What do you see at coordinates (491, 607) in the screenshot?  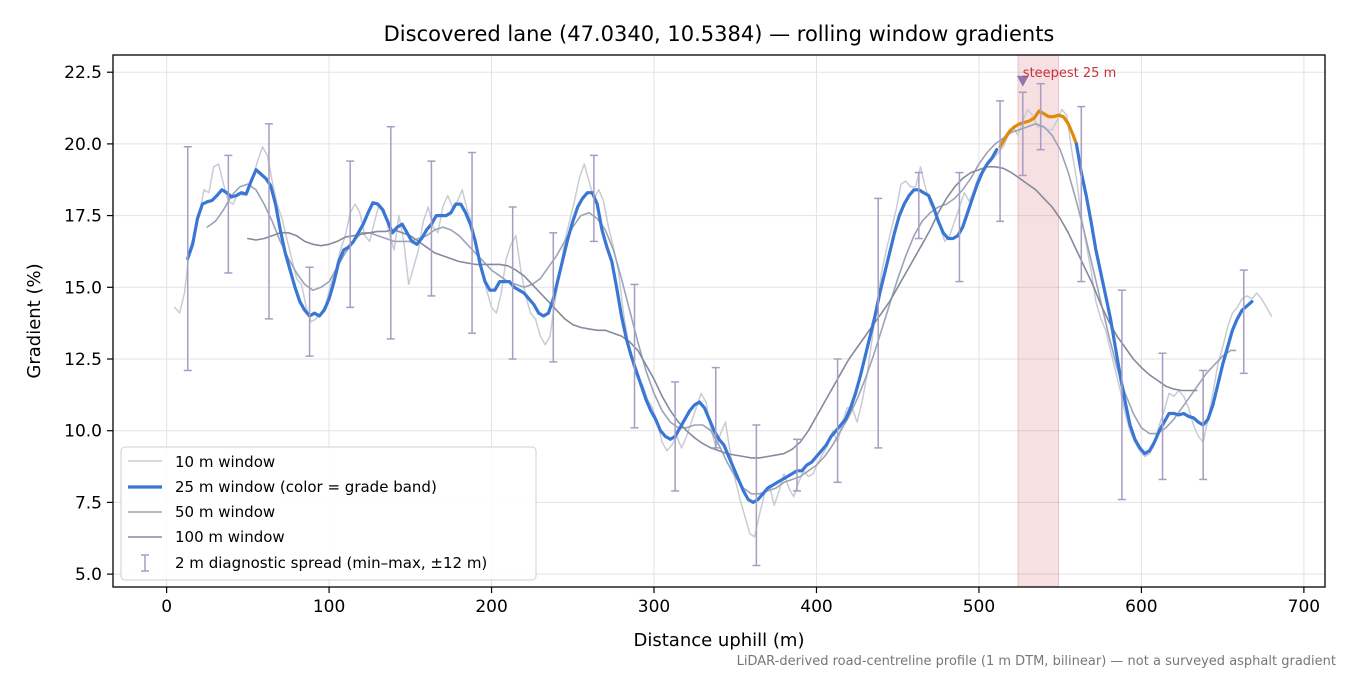 I see `x-tick-label: 200` at bounding box center [491, 607].